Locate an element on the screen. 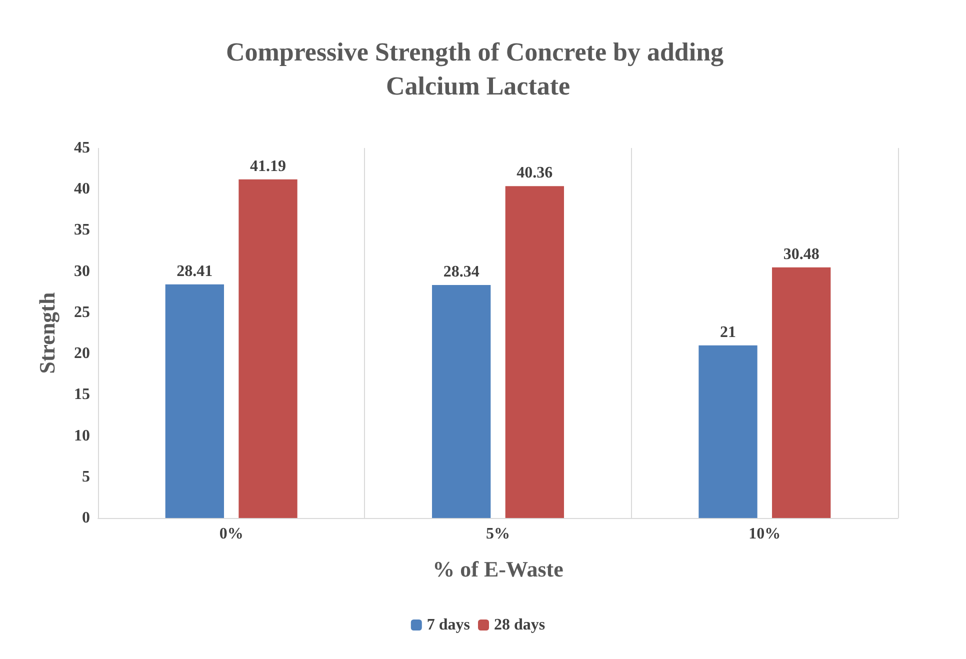 This screenshot has height=659, width=966. data-label: 30.48 is located at coordinates (801, 254).